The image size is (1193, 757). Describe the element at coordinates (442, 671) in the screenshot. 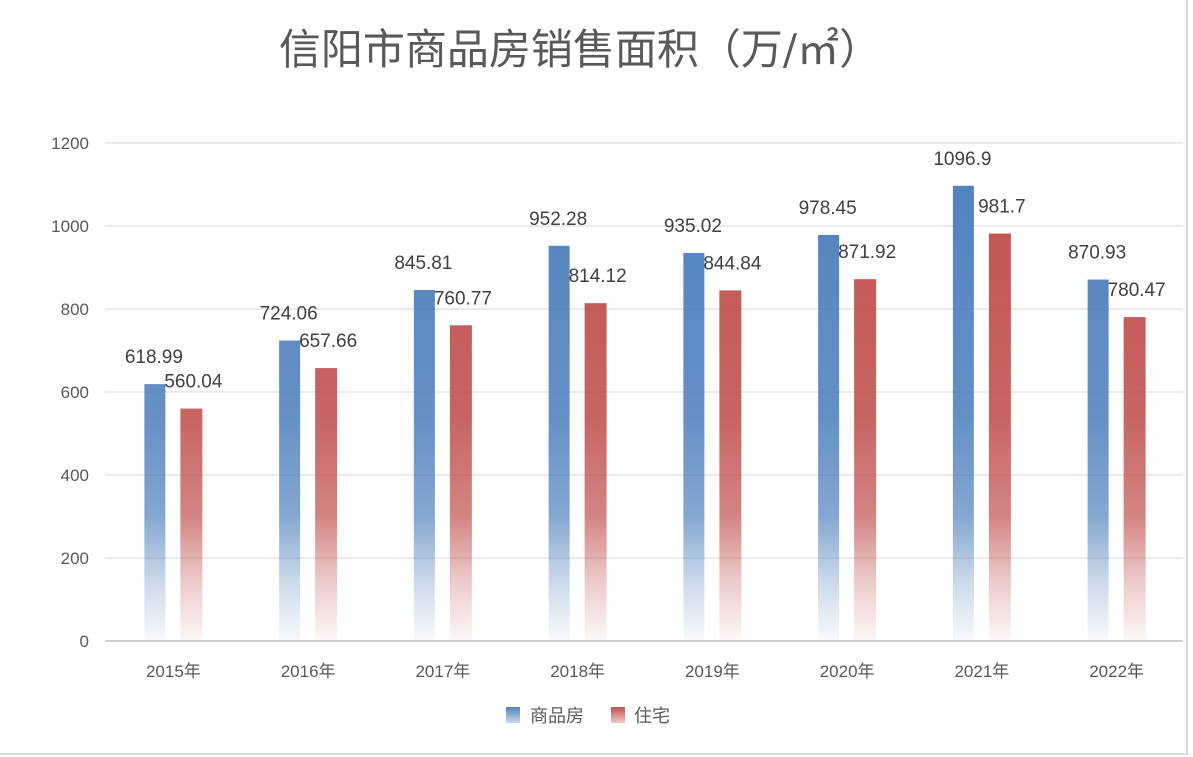

I see `x-tick-label: 2017年` at that location.